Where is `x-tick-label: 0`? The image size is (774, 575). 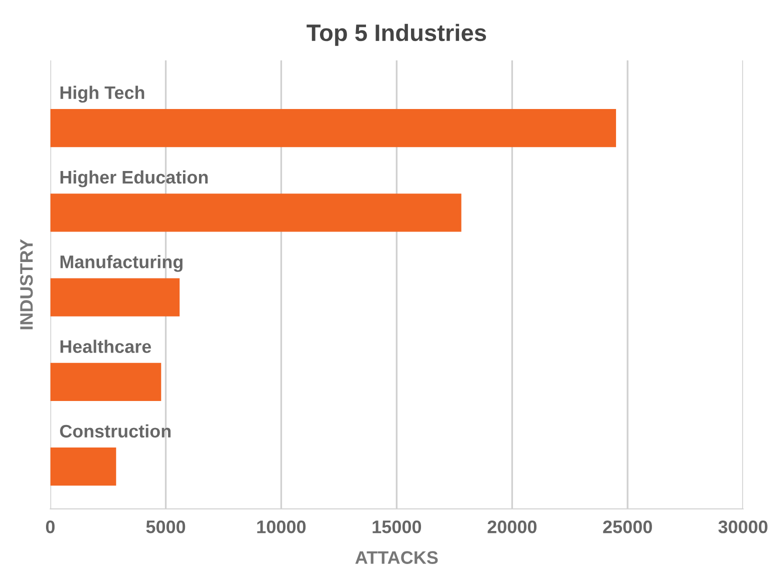
x-tick-label: 0 is located at coordinates (50, 527).